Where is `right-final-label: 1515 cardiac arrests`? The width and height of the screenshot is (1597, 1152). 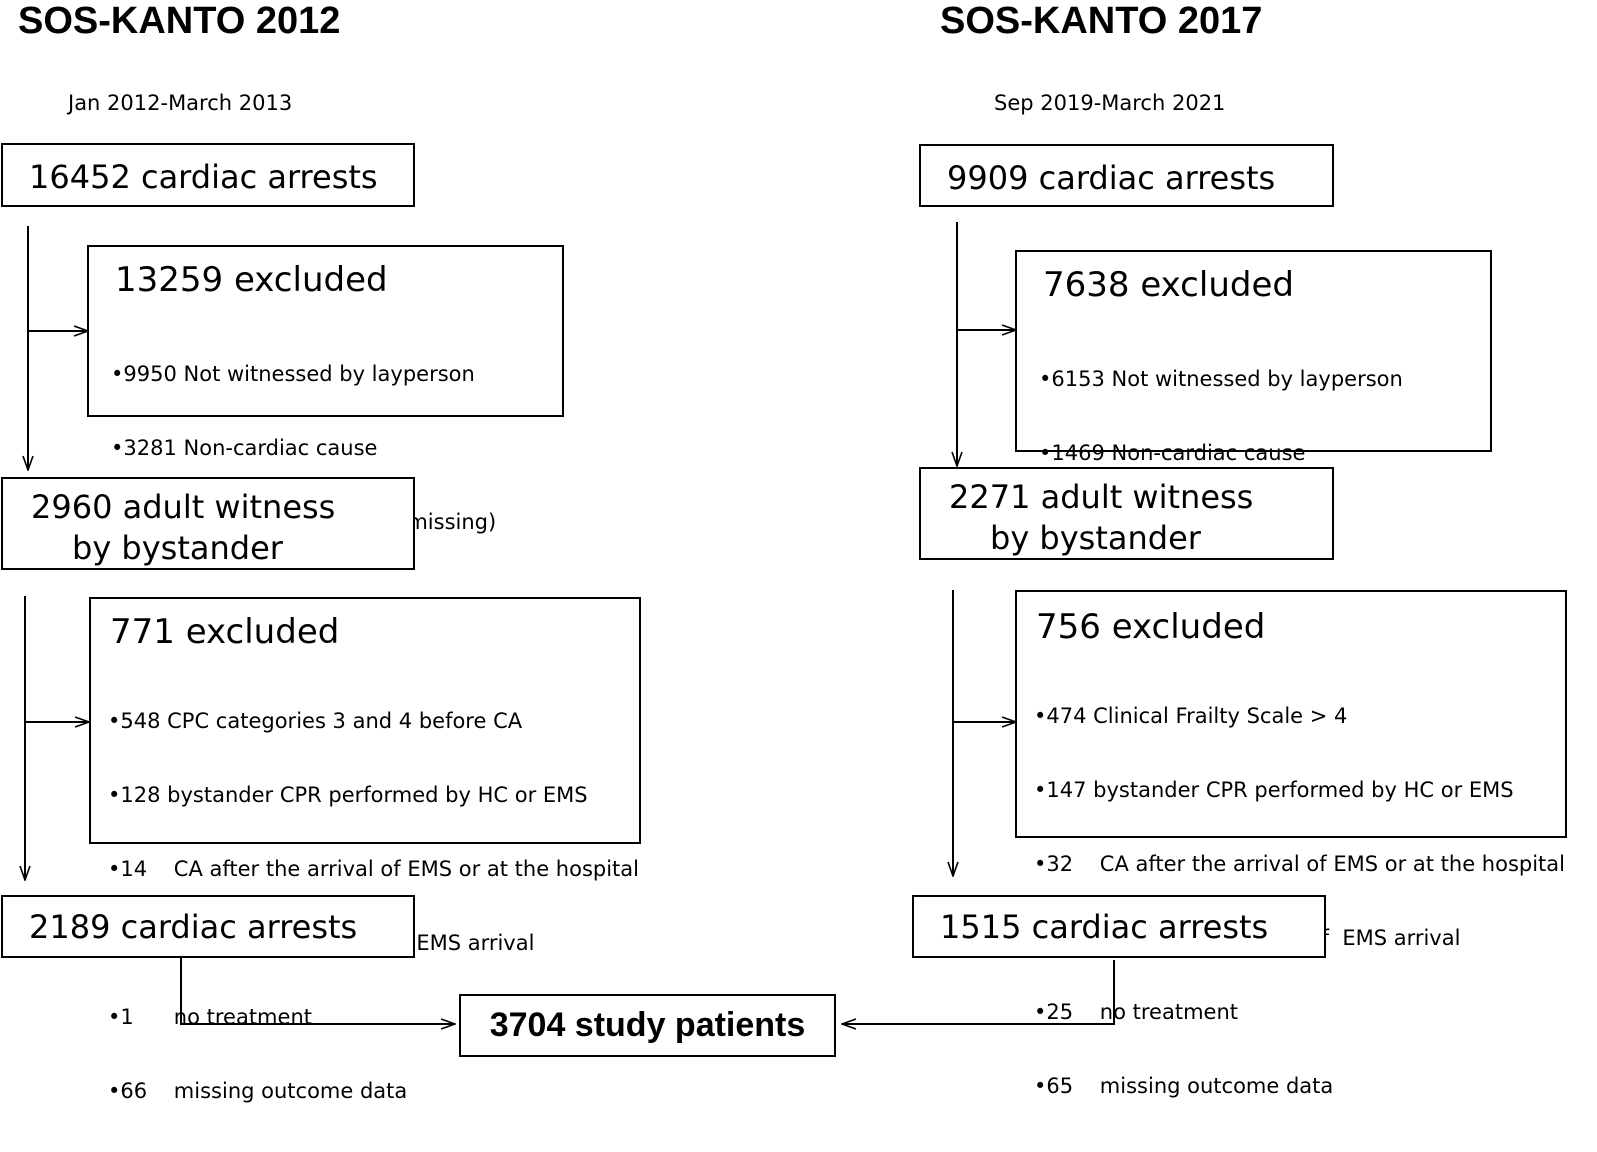
right-final-label: 1515 cardiac arrests is located at coordinates (1104, 927).